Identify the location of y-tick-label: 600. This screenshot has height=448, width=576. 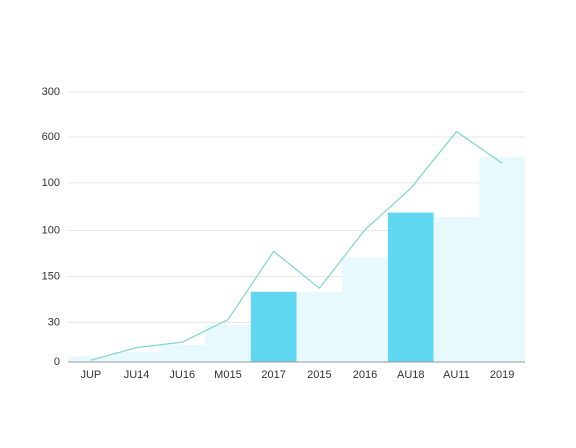
(51, 137).